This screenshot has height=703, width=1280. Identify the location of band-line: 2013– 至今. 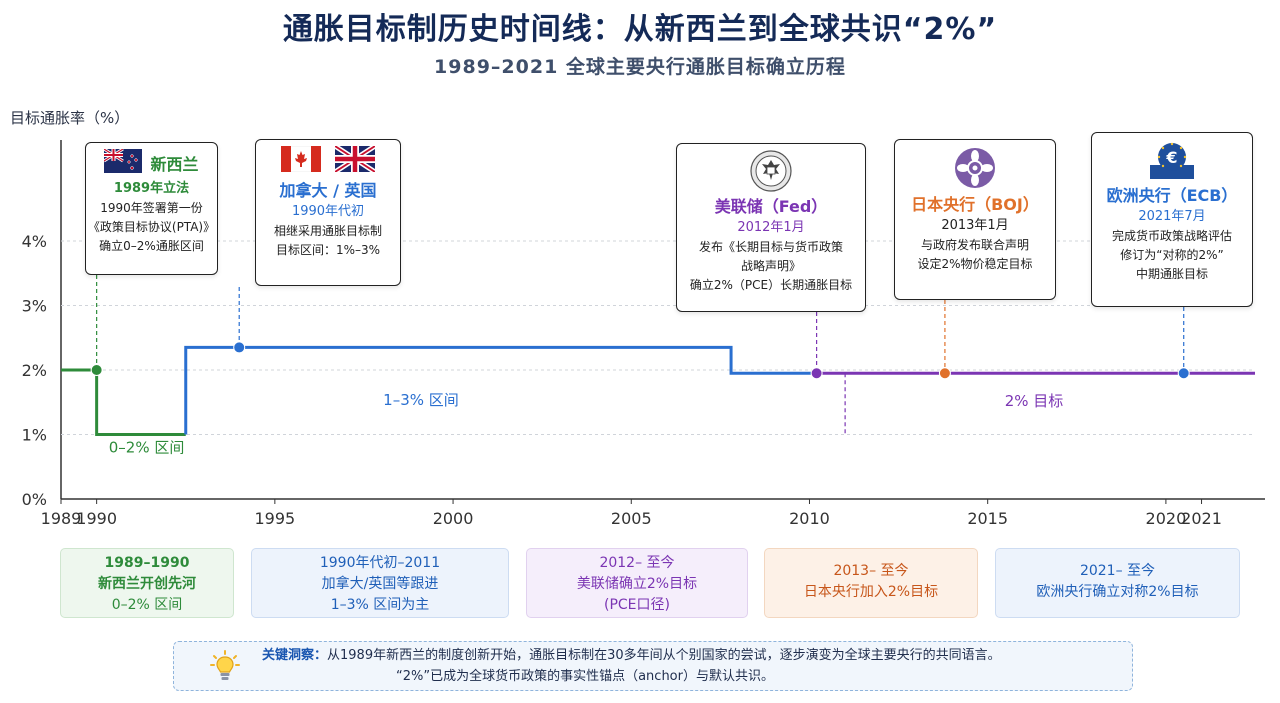
(871, 571).